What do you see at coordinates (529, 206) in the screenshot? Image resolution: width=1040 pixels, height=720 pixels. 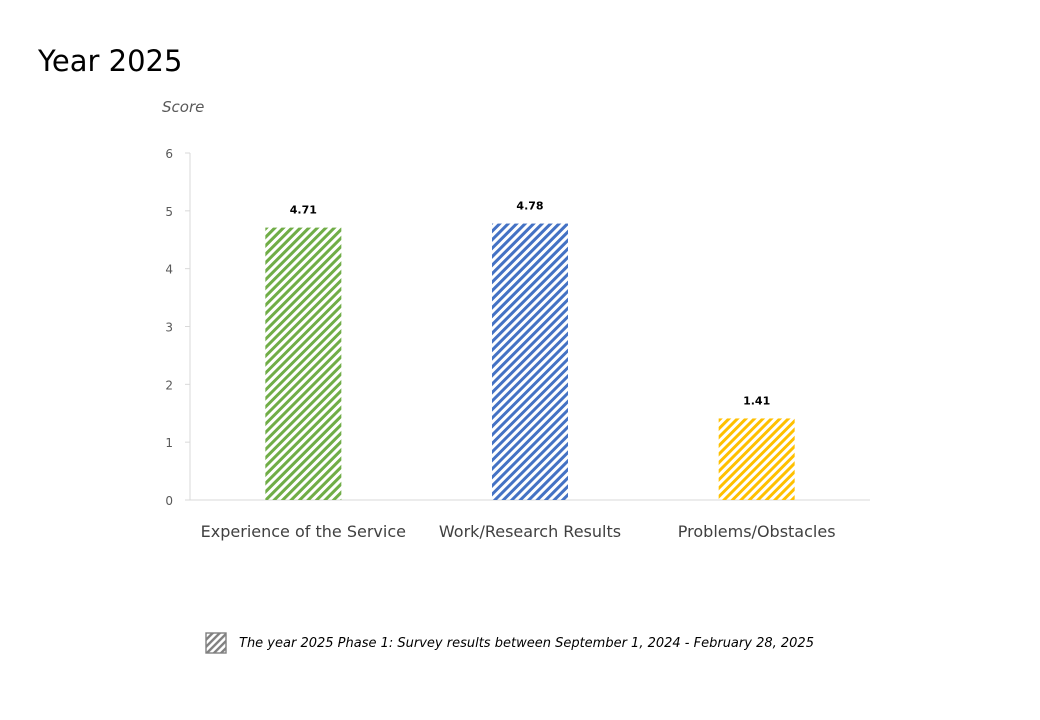 I see `data-label: 4.78` at bounding box center [529, 206].